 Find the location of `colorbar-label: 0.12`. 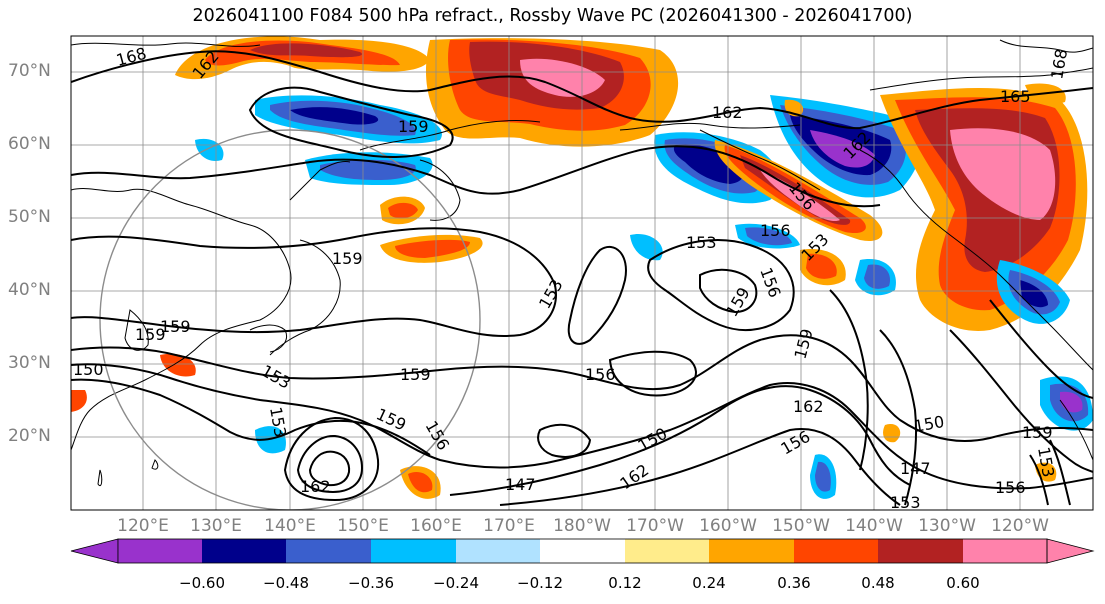

colorbar-label: 0.12 is located at coordinates (625, 583).